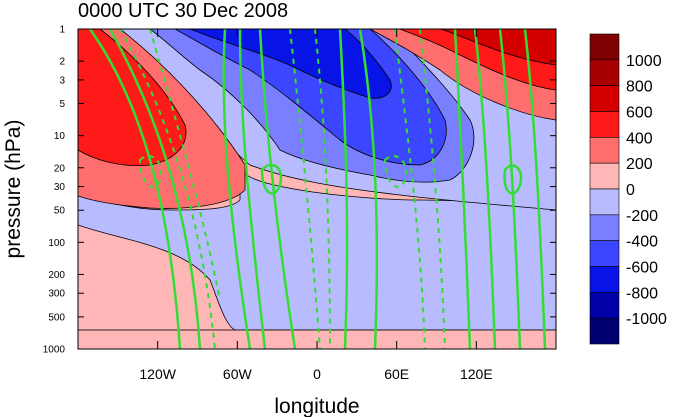 Image resolution: width=673 pixels, height=417 pixels. What do you see at coordinates (56, 243) in the screenshot?
I see `y-tick-label: 100` at bounding box center [56, 243].